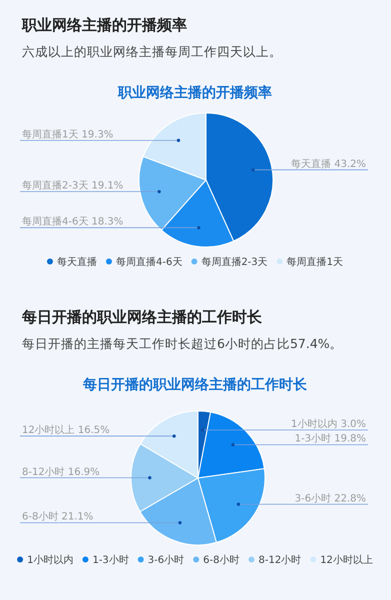 The width and height of the screenshot is (391, 600). Describe the element at coordinates (73, 186) in the screenshot. I see `category-label: 每周直播2-3天 19.1%` at that location.